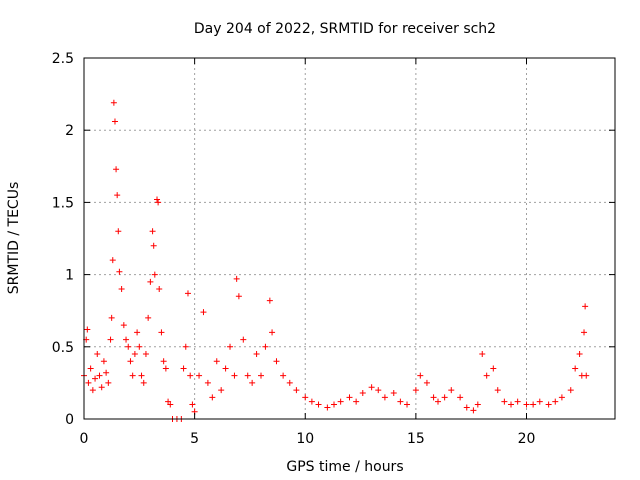 The width and height of the screenshot is (640, 480). Describe the element at coordinates (305, 439) in the screenshot. I see `x-tick-label: 10` at that location.